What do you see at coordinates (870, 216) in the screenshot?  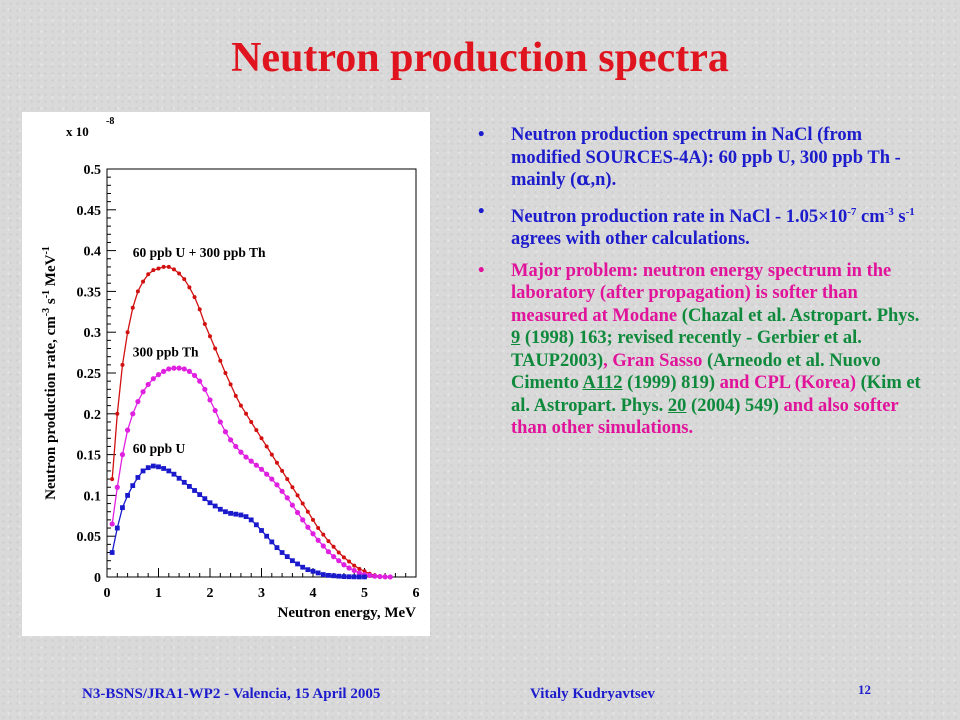 I see `bullet-2-cm: cm` at bounding box center [870, 216].